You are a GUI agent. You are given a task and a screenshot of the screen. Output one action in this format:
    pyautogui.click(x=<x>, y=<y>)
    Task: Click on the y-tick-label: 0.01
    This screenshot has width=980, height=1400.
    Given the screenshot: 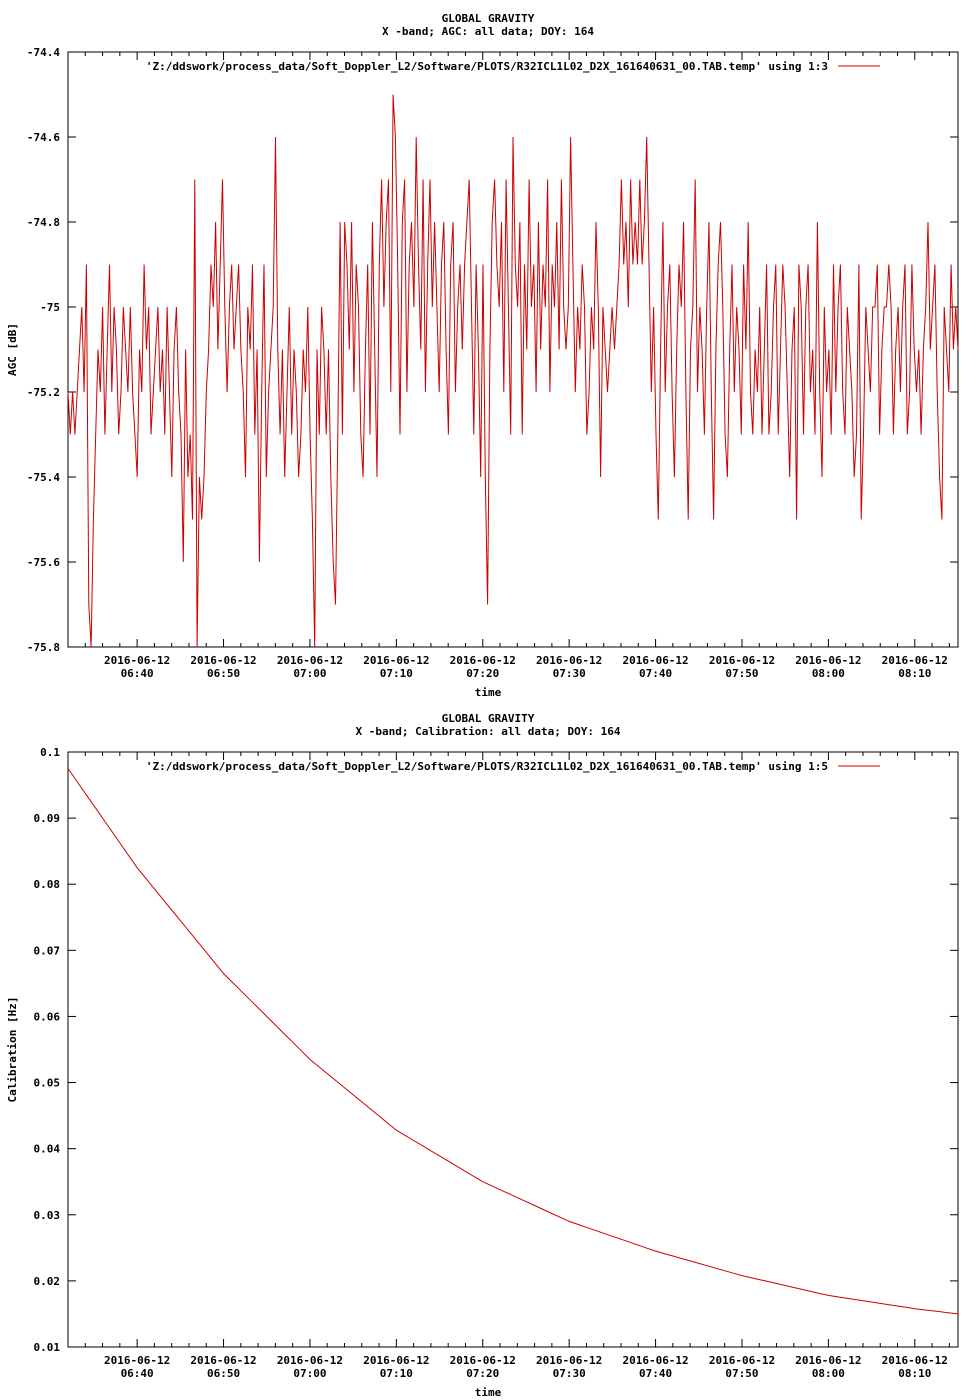 What is the action you would take?
    pyautogui.click(x=47, y=1347)
    